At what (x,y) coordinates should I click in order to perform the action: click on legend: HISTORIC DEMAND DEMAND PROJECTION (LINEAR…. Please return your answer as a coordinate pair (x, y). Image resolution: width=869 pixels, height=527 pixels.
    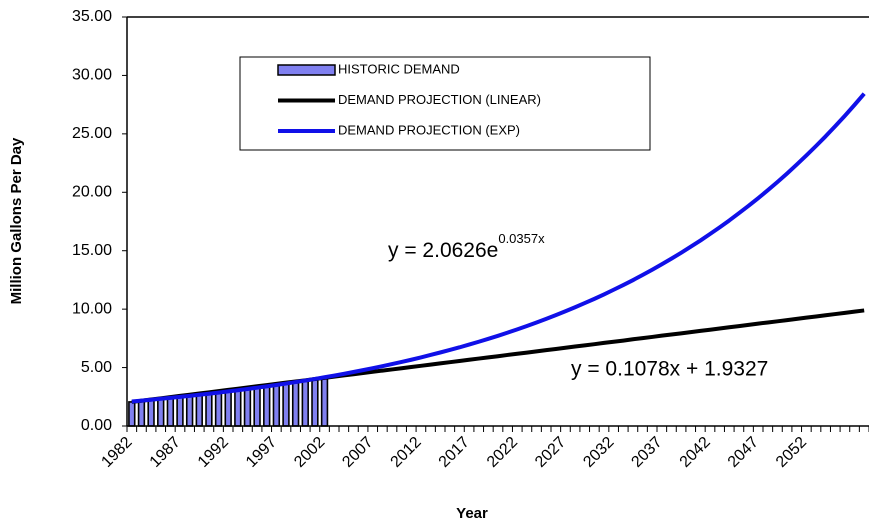
    Looking at the image, I should click on (445, 103).